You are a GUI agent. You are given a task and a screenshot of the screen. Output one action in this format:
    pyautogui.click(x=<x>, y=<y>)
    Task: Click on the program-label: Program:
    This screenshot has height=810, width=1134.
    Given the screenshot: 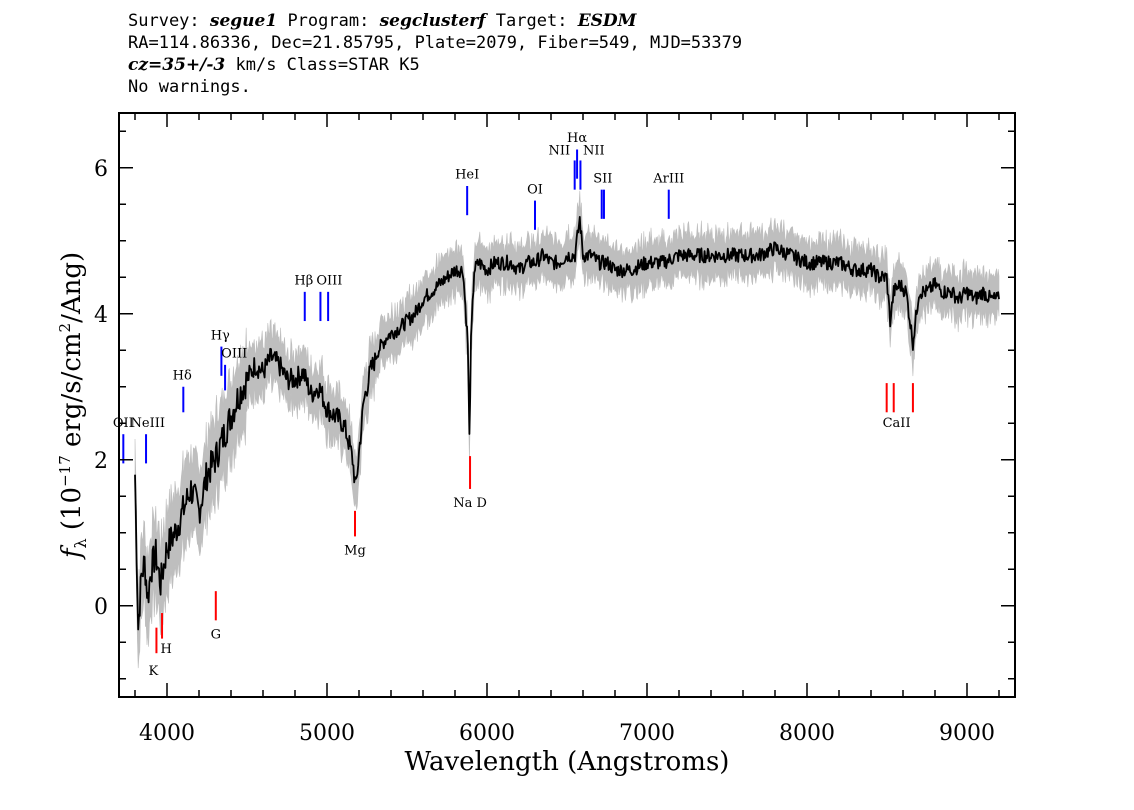 What is the action you would take?
    pyautogui.click(x=328, y=21)
    